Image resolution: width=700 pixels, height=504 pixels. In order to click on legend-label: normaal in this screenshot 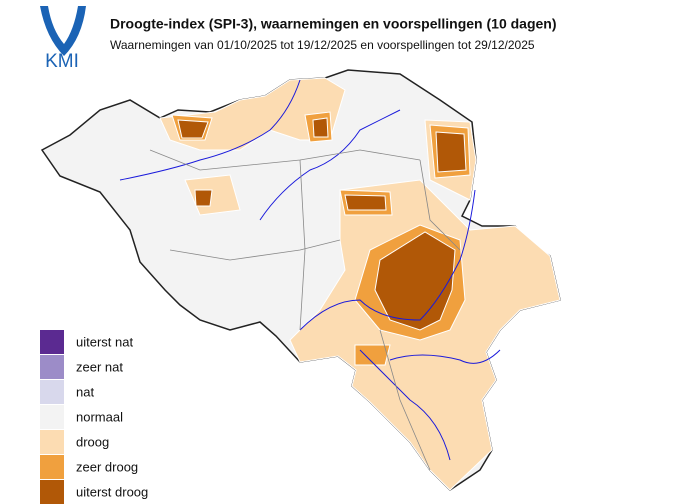, I will do `click(99, 416)`.